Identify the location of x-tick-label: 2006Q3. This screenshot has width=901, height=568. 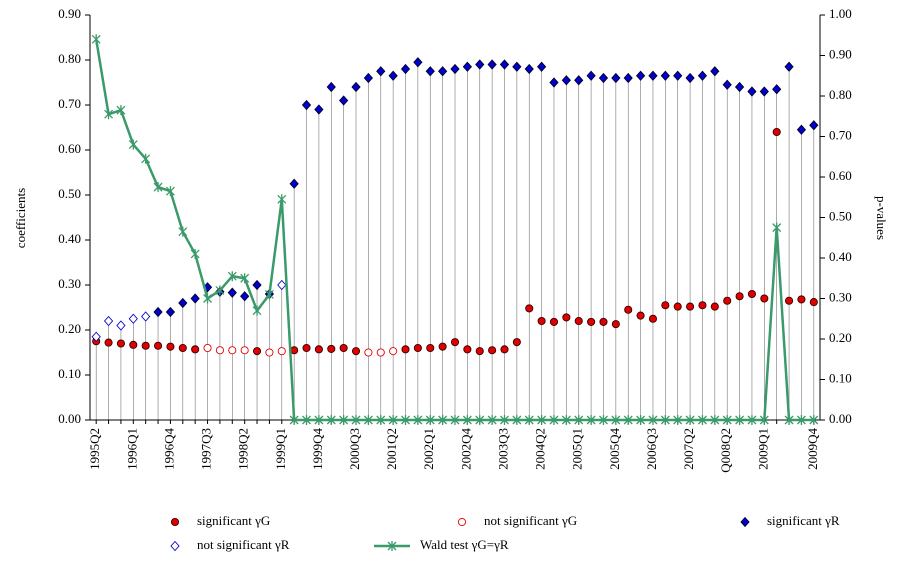
(651, 449).